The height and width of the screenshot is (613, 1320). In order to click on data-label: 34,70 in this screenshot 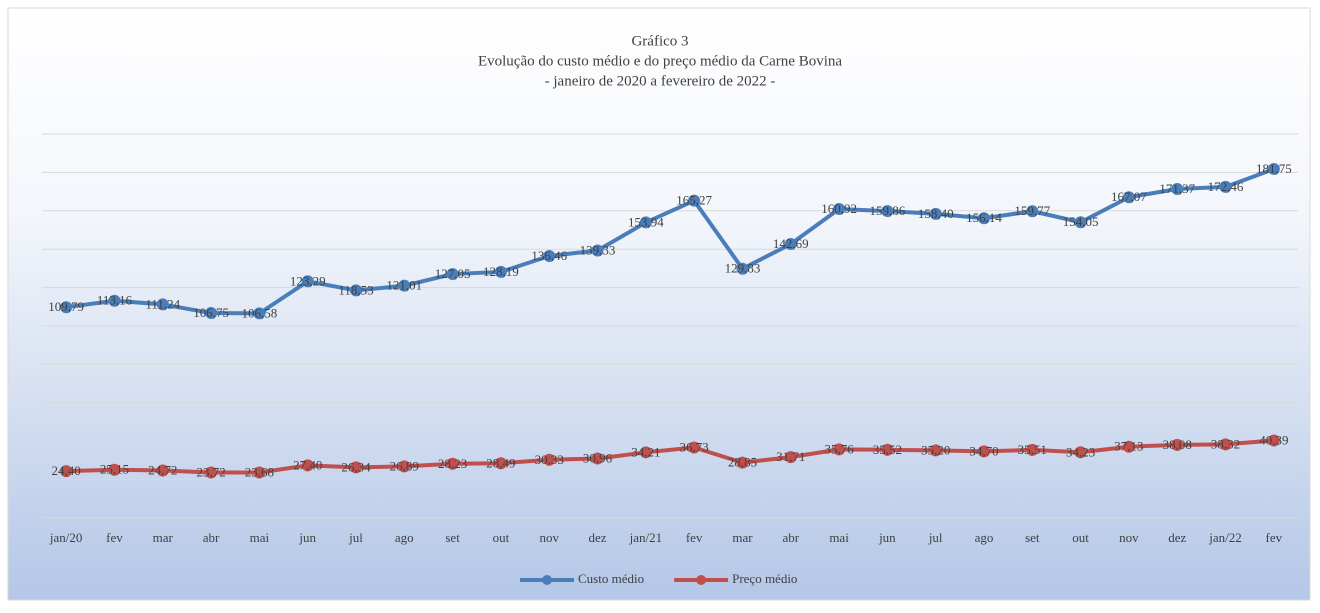, I will do `click(983, 450)`.